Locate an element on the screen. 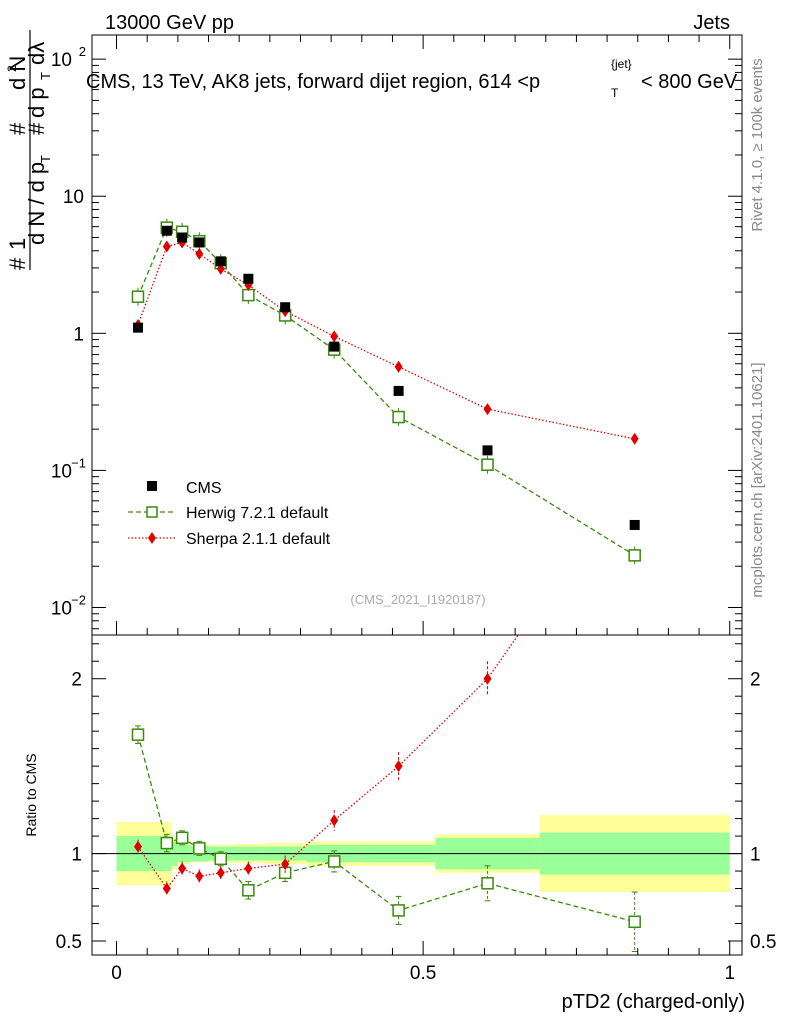  analysis-watermark: (CMS_2021_I1920187) is located at coordinates (417, 599).